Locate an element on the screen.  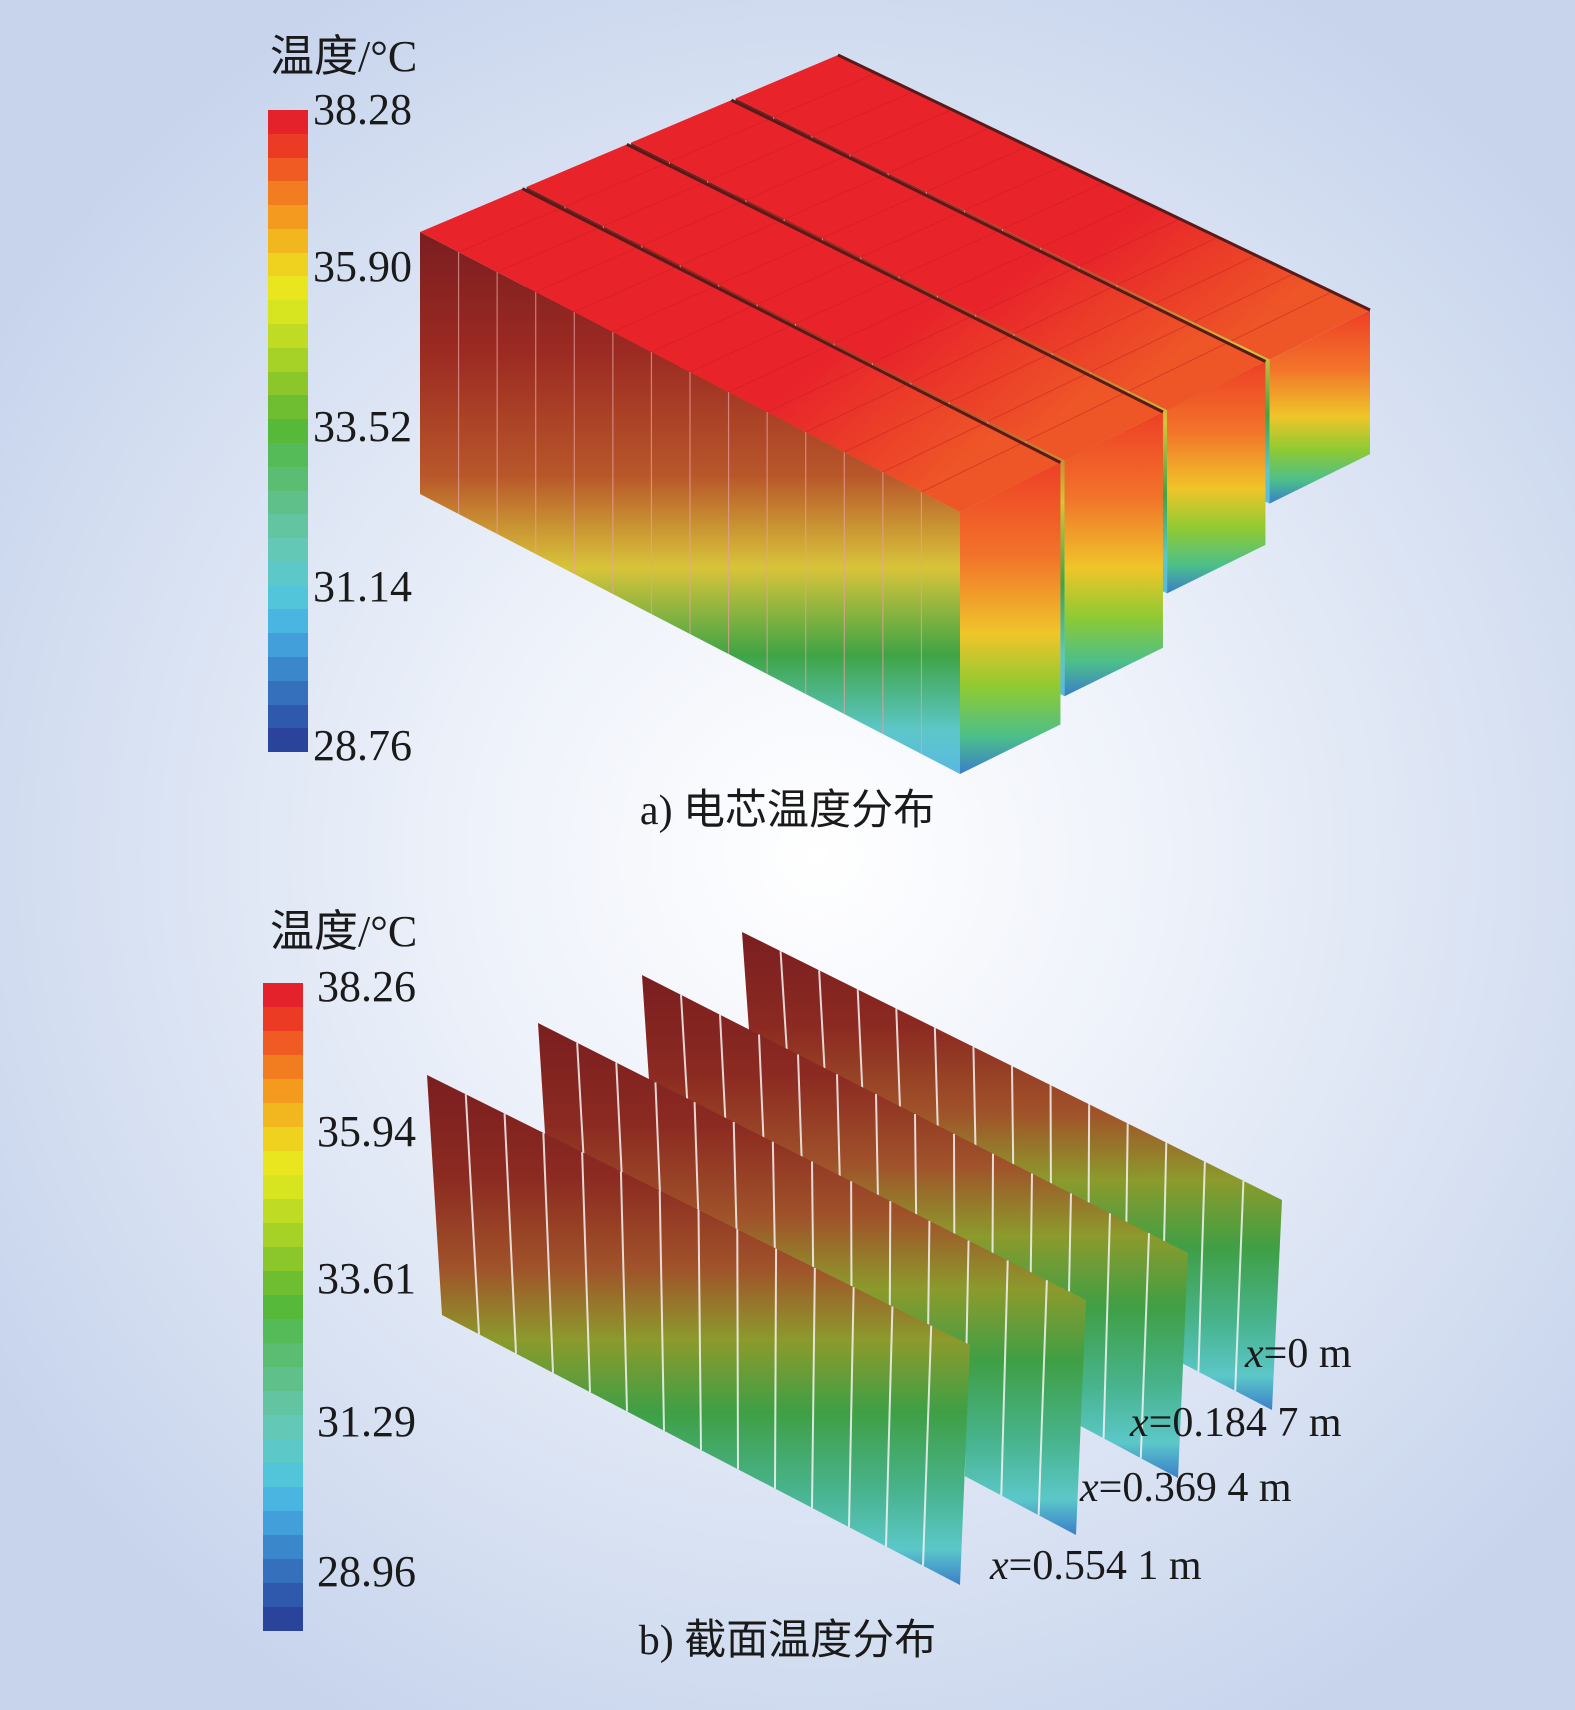
plane-label-0: x=0 m is located at coordinates (1298, 1354).